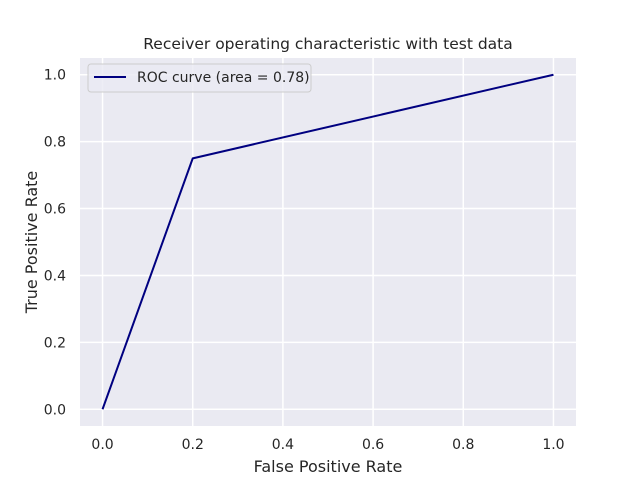 This screenshot has height=480, width=640. I want to click on y-axis-label: True Positive Rate, so click(31, 243).